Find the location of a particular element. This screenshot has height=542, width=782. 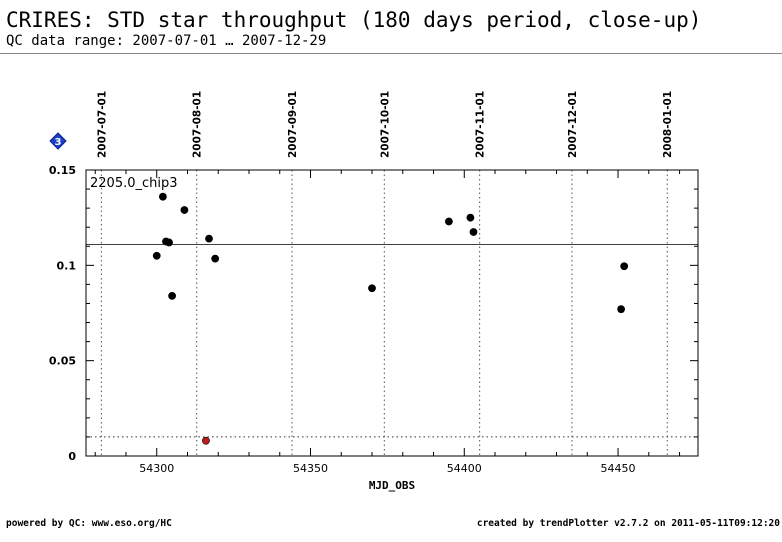

date-tick-label: 2007-10-01 is located at coordinates (385, 124).